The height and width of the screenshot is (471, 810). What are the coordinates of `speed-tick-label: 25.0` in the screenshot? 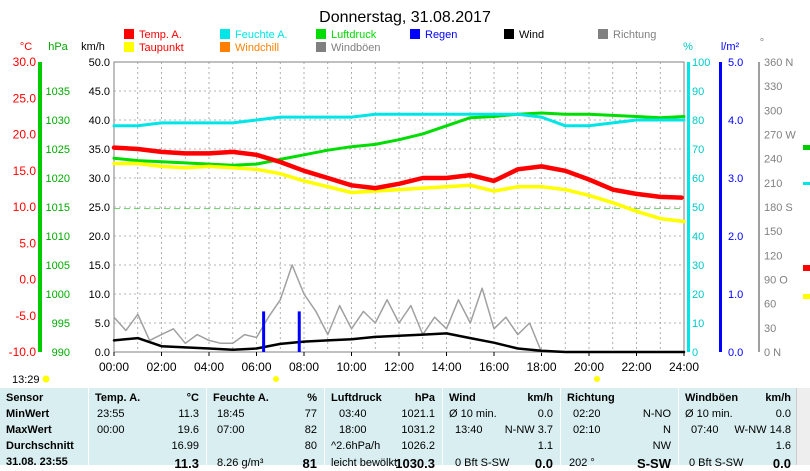 It's located at (99, 208).